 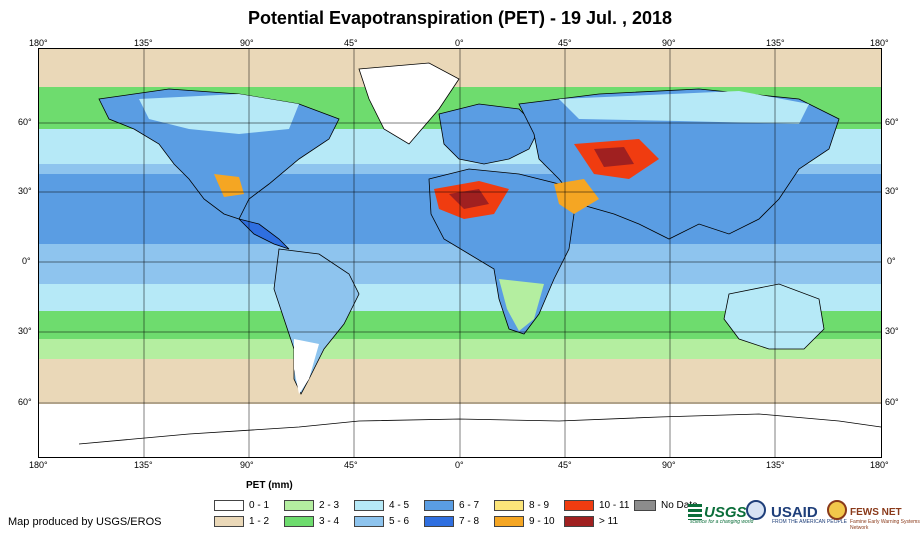 What do you see at coordinates (679, 505) in the screenshot?
I see `legend-label: No Data` at bounding box center [679, 505].